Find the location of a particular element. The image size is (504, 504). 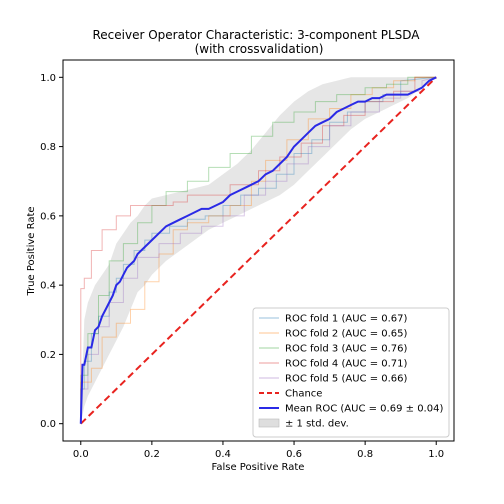

y-tick-label: 1.0 is located at coordinates (48, 78).